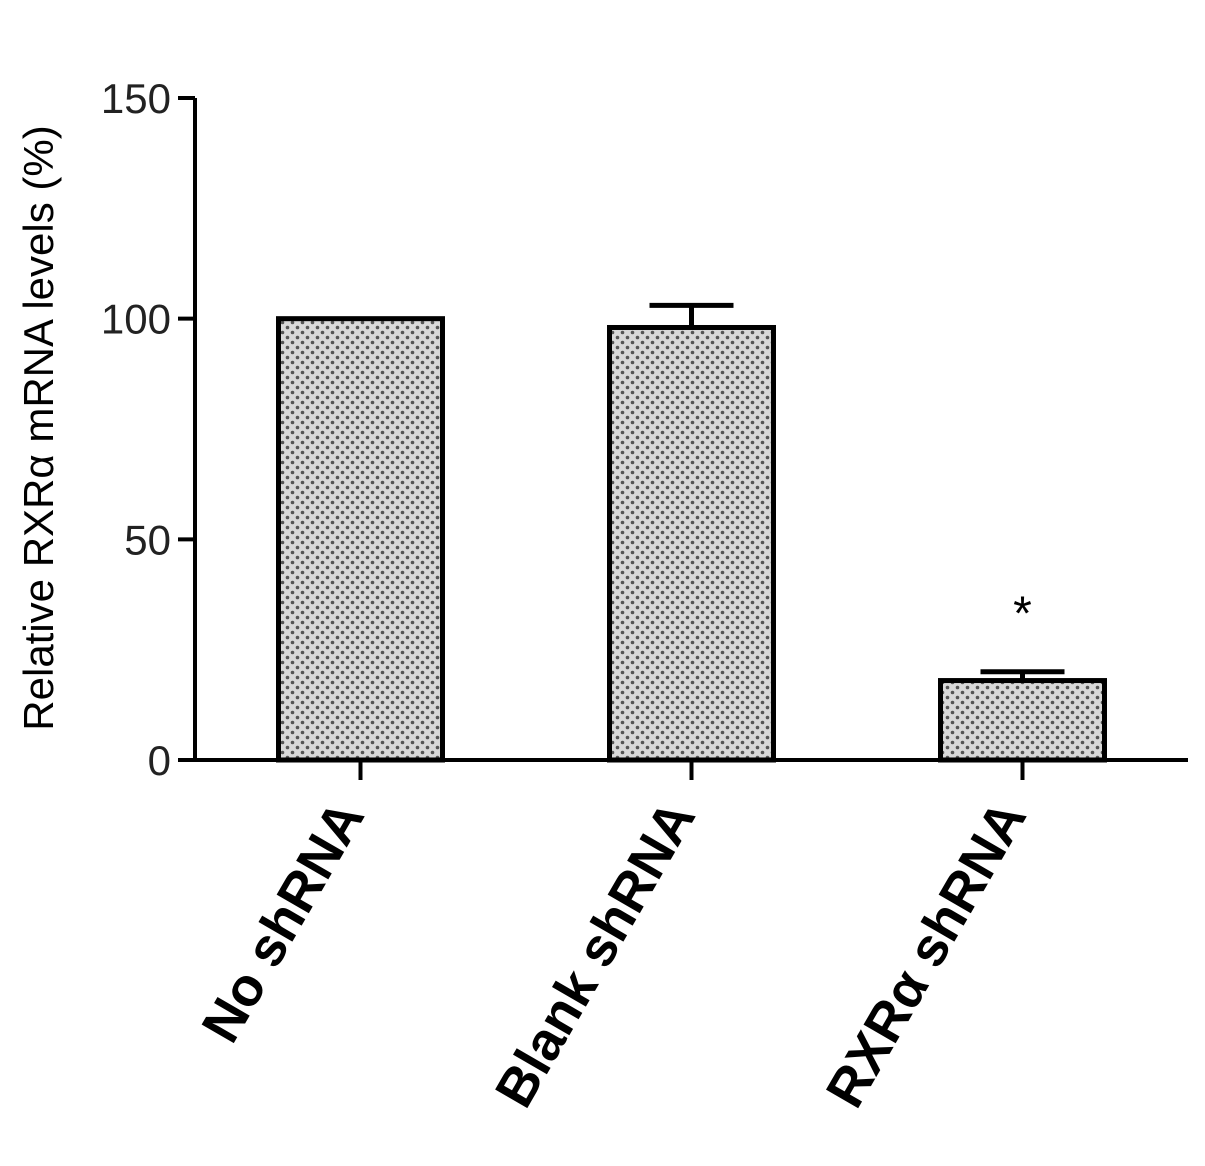 The height and width of the screenshot is (1166, 1205). Describe the element at coordinates (147, 539) in the screenshot. I see `y-tick-label: 50` at that location.